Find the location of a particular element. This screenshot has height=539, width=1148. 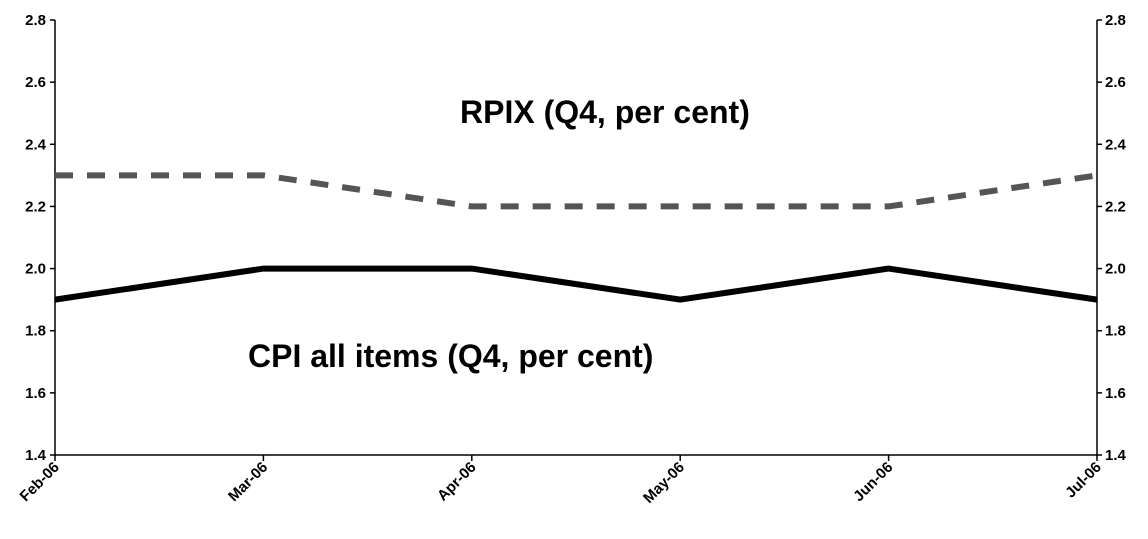

series-label-cpi: CPI all items (Q4, per cent) is located at coordinates (450, 356).